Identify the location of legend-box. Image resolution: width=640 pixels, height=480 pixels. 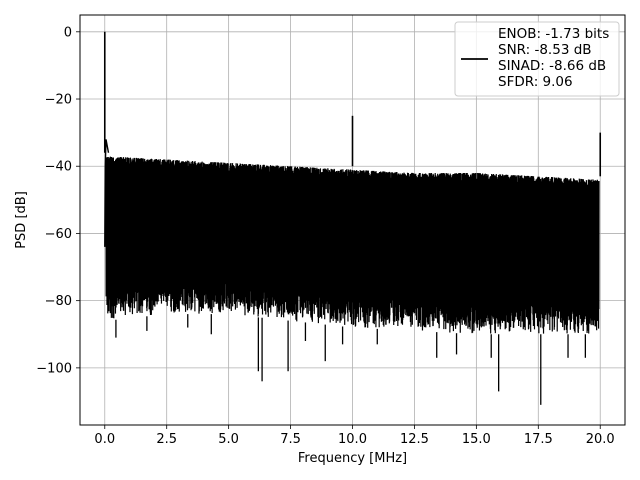
(537, 59).